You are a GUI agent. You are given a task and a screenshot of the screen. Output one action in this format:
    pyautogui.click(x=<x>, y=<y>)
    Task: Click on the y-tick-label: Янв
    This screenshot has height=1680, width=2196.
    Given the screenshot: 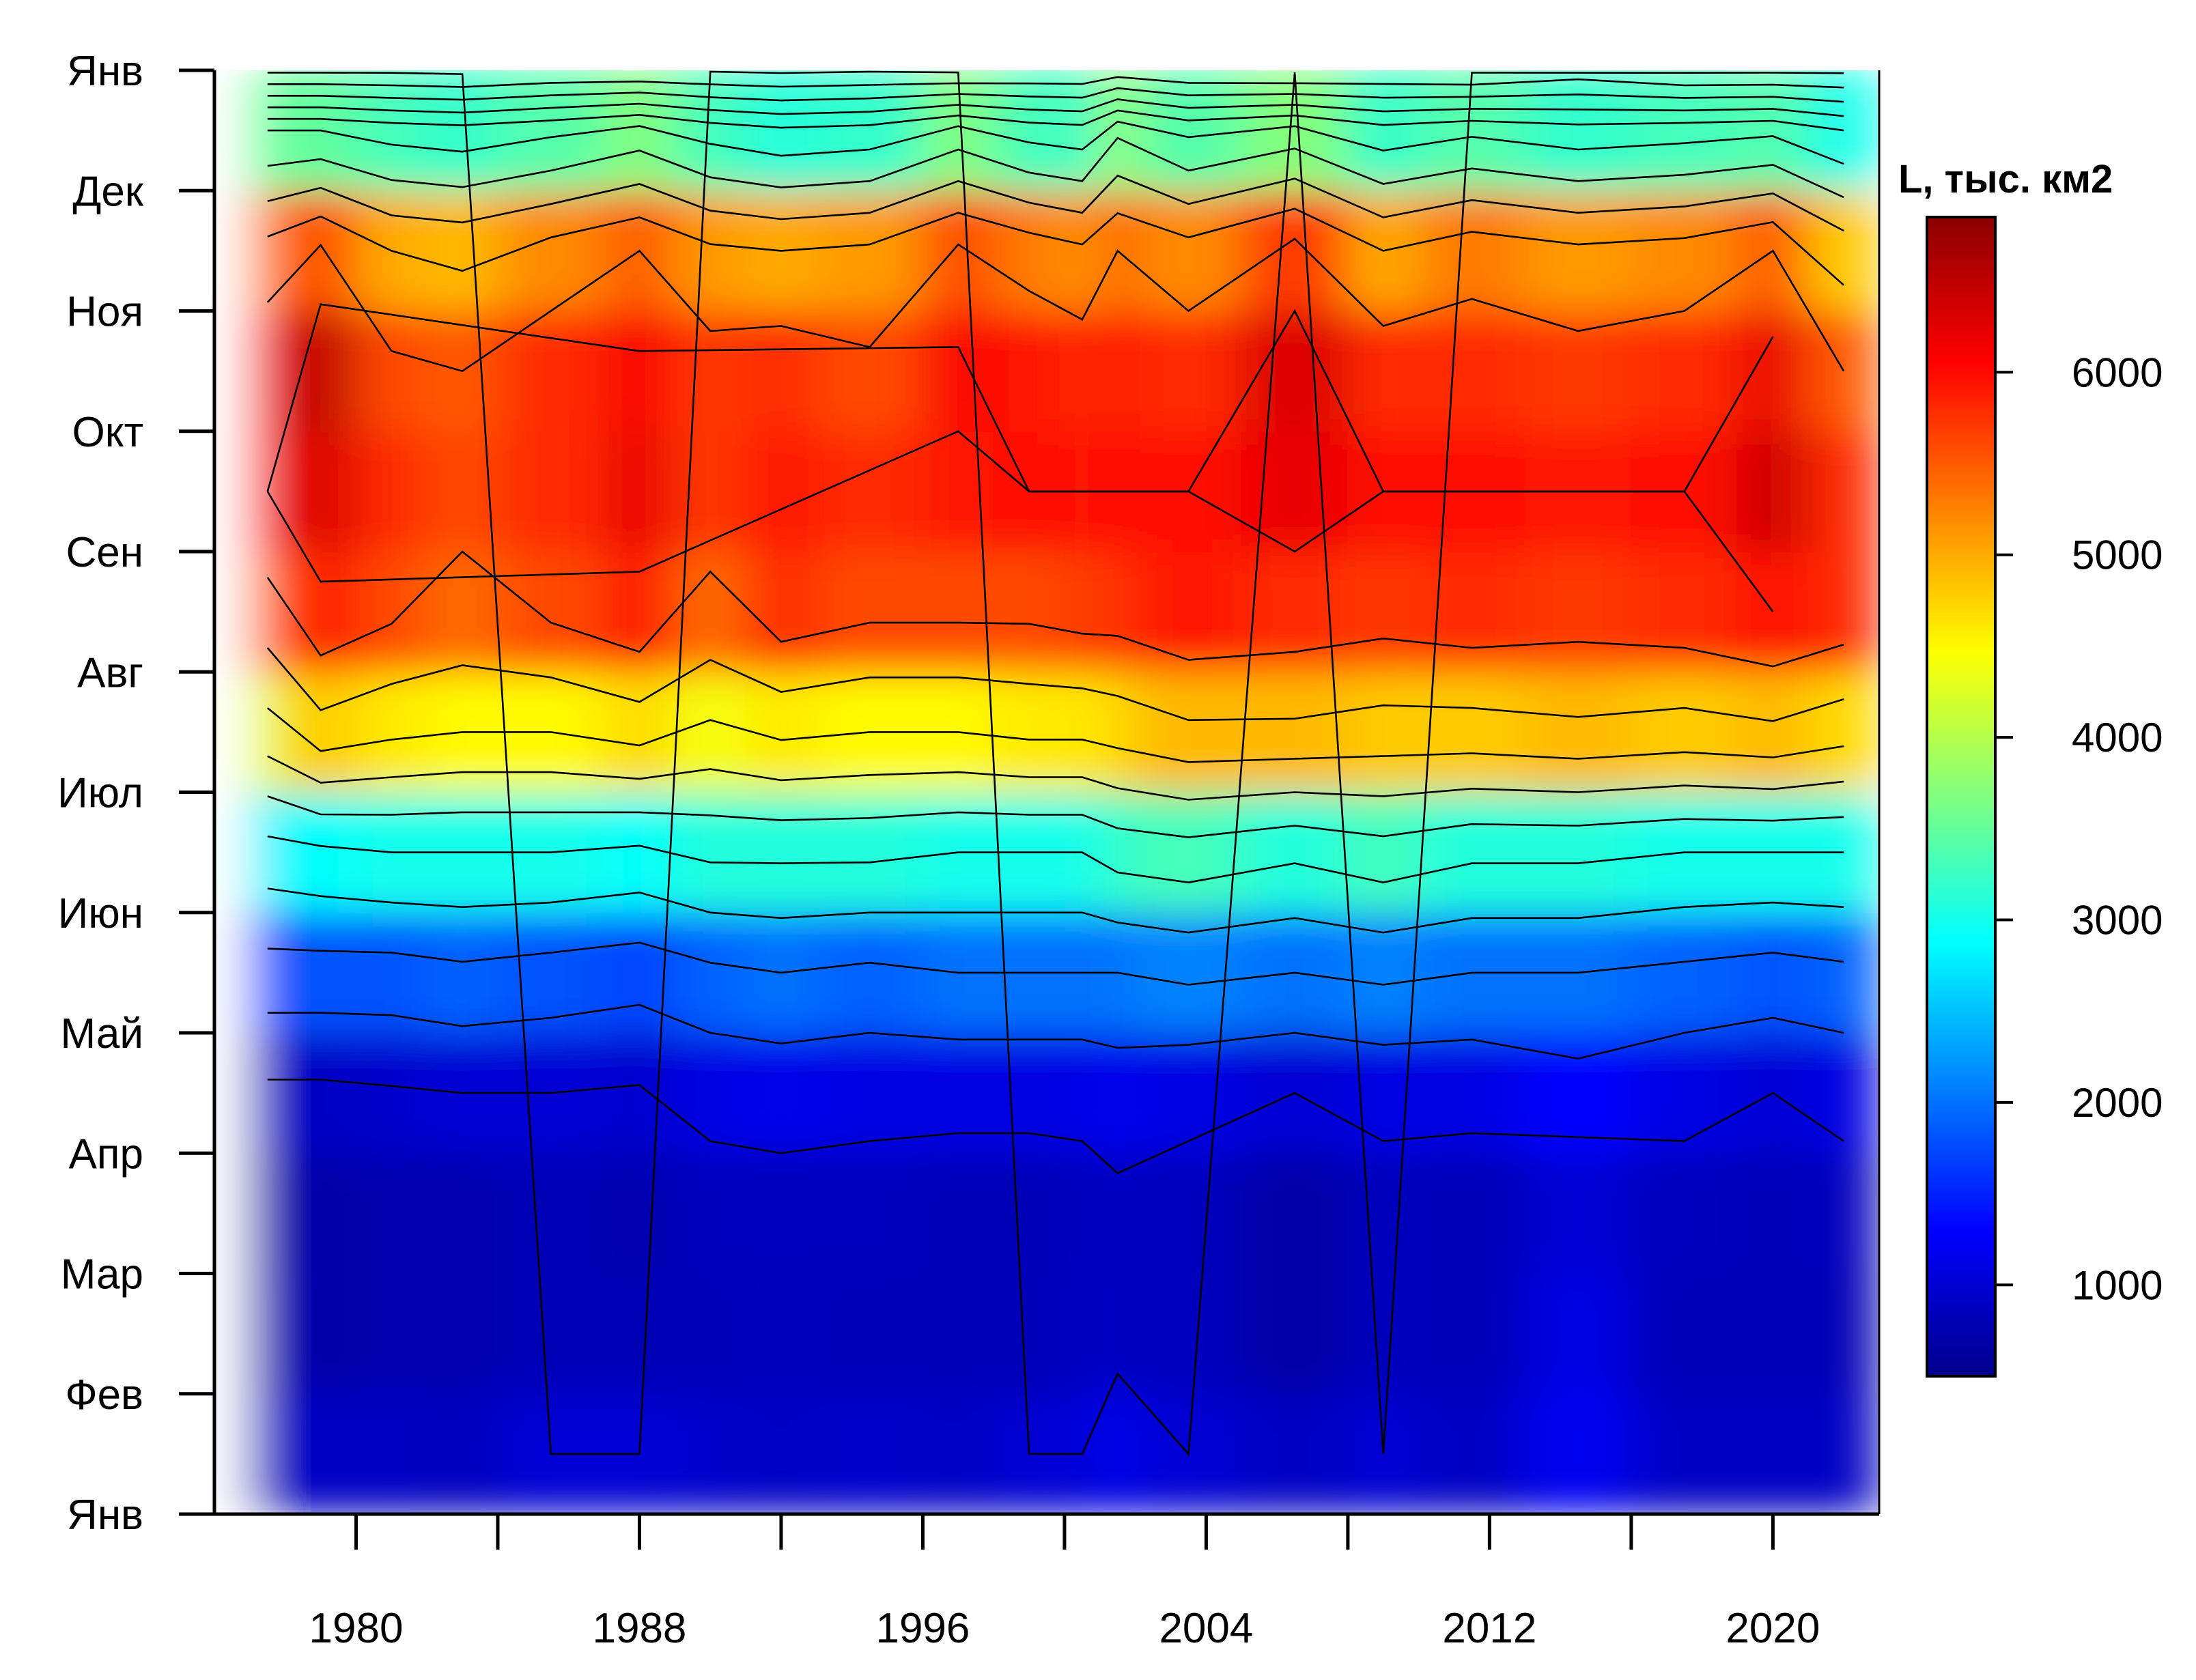 What is the action you would take?
    pyautogui.click(x=105, y=1515)
    